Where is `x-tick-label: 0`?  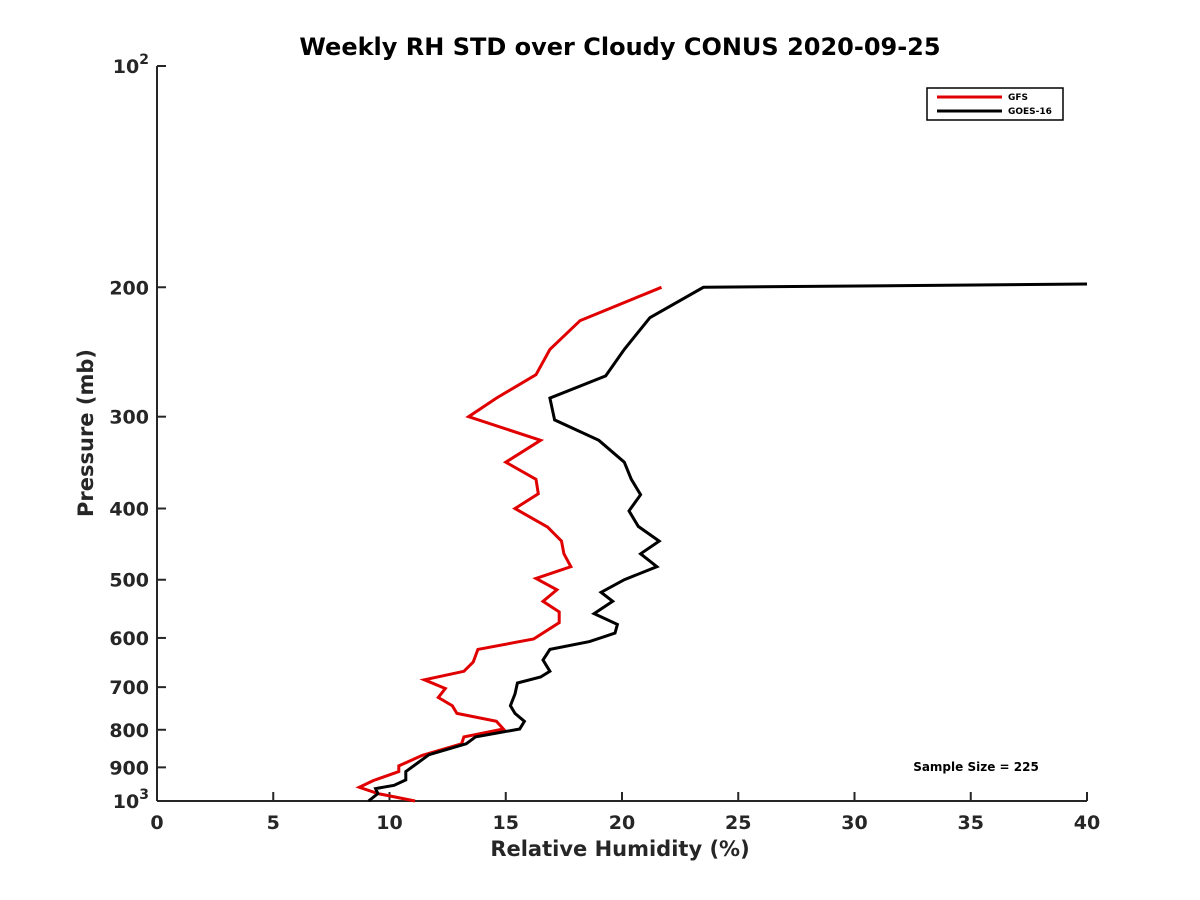 x-tick-label: 0 is located at coordinates (156, 823).